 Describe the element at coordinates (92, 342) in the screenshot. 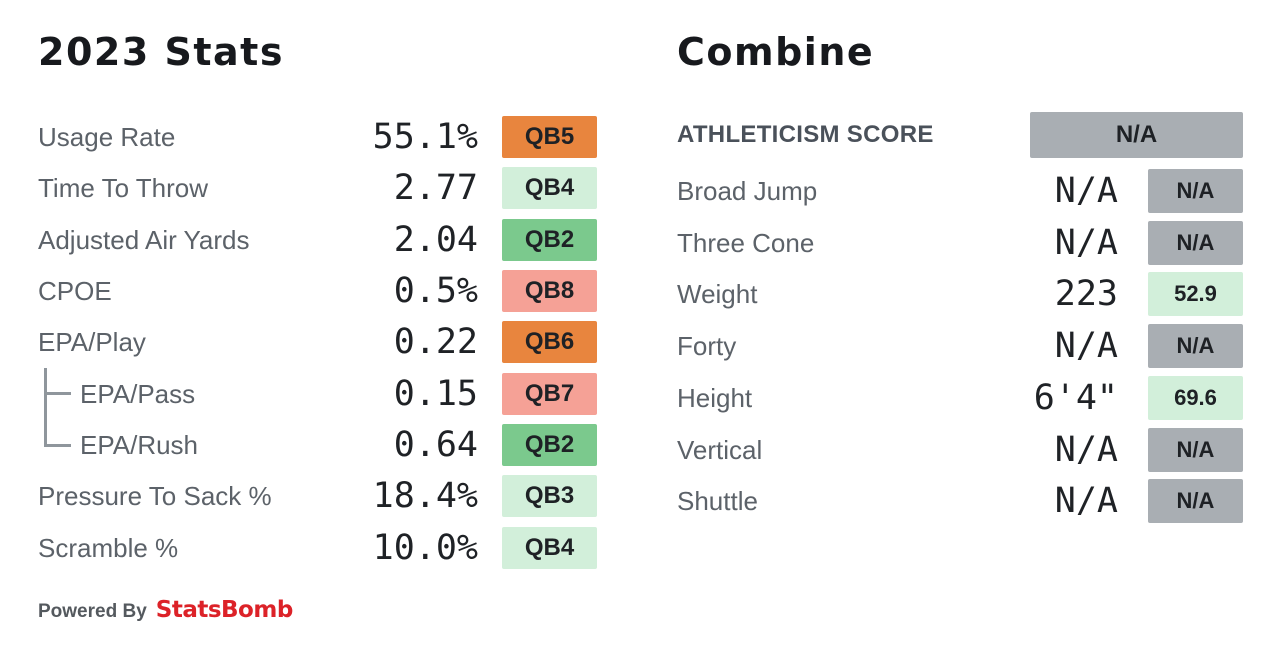

I see `stat-label: EPA/Play` at that location.